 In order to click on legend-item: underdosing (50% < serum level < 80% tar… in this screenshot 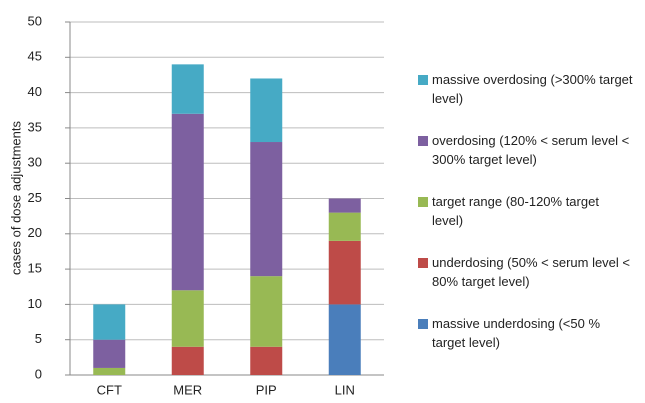, I will do `click(525, 283)`.